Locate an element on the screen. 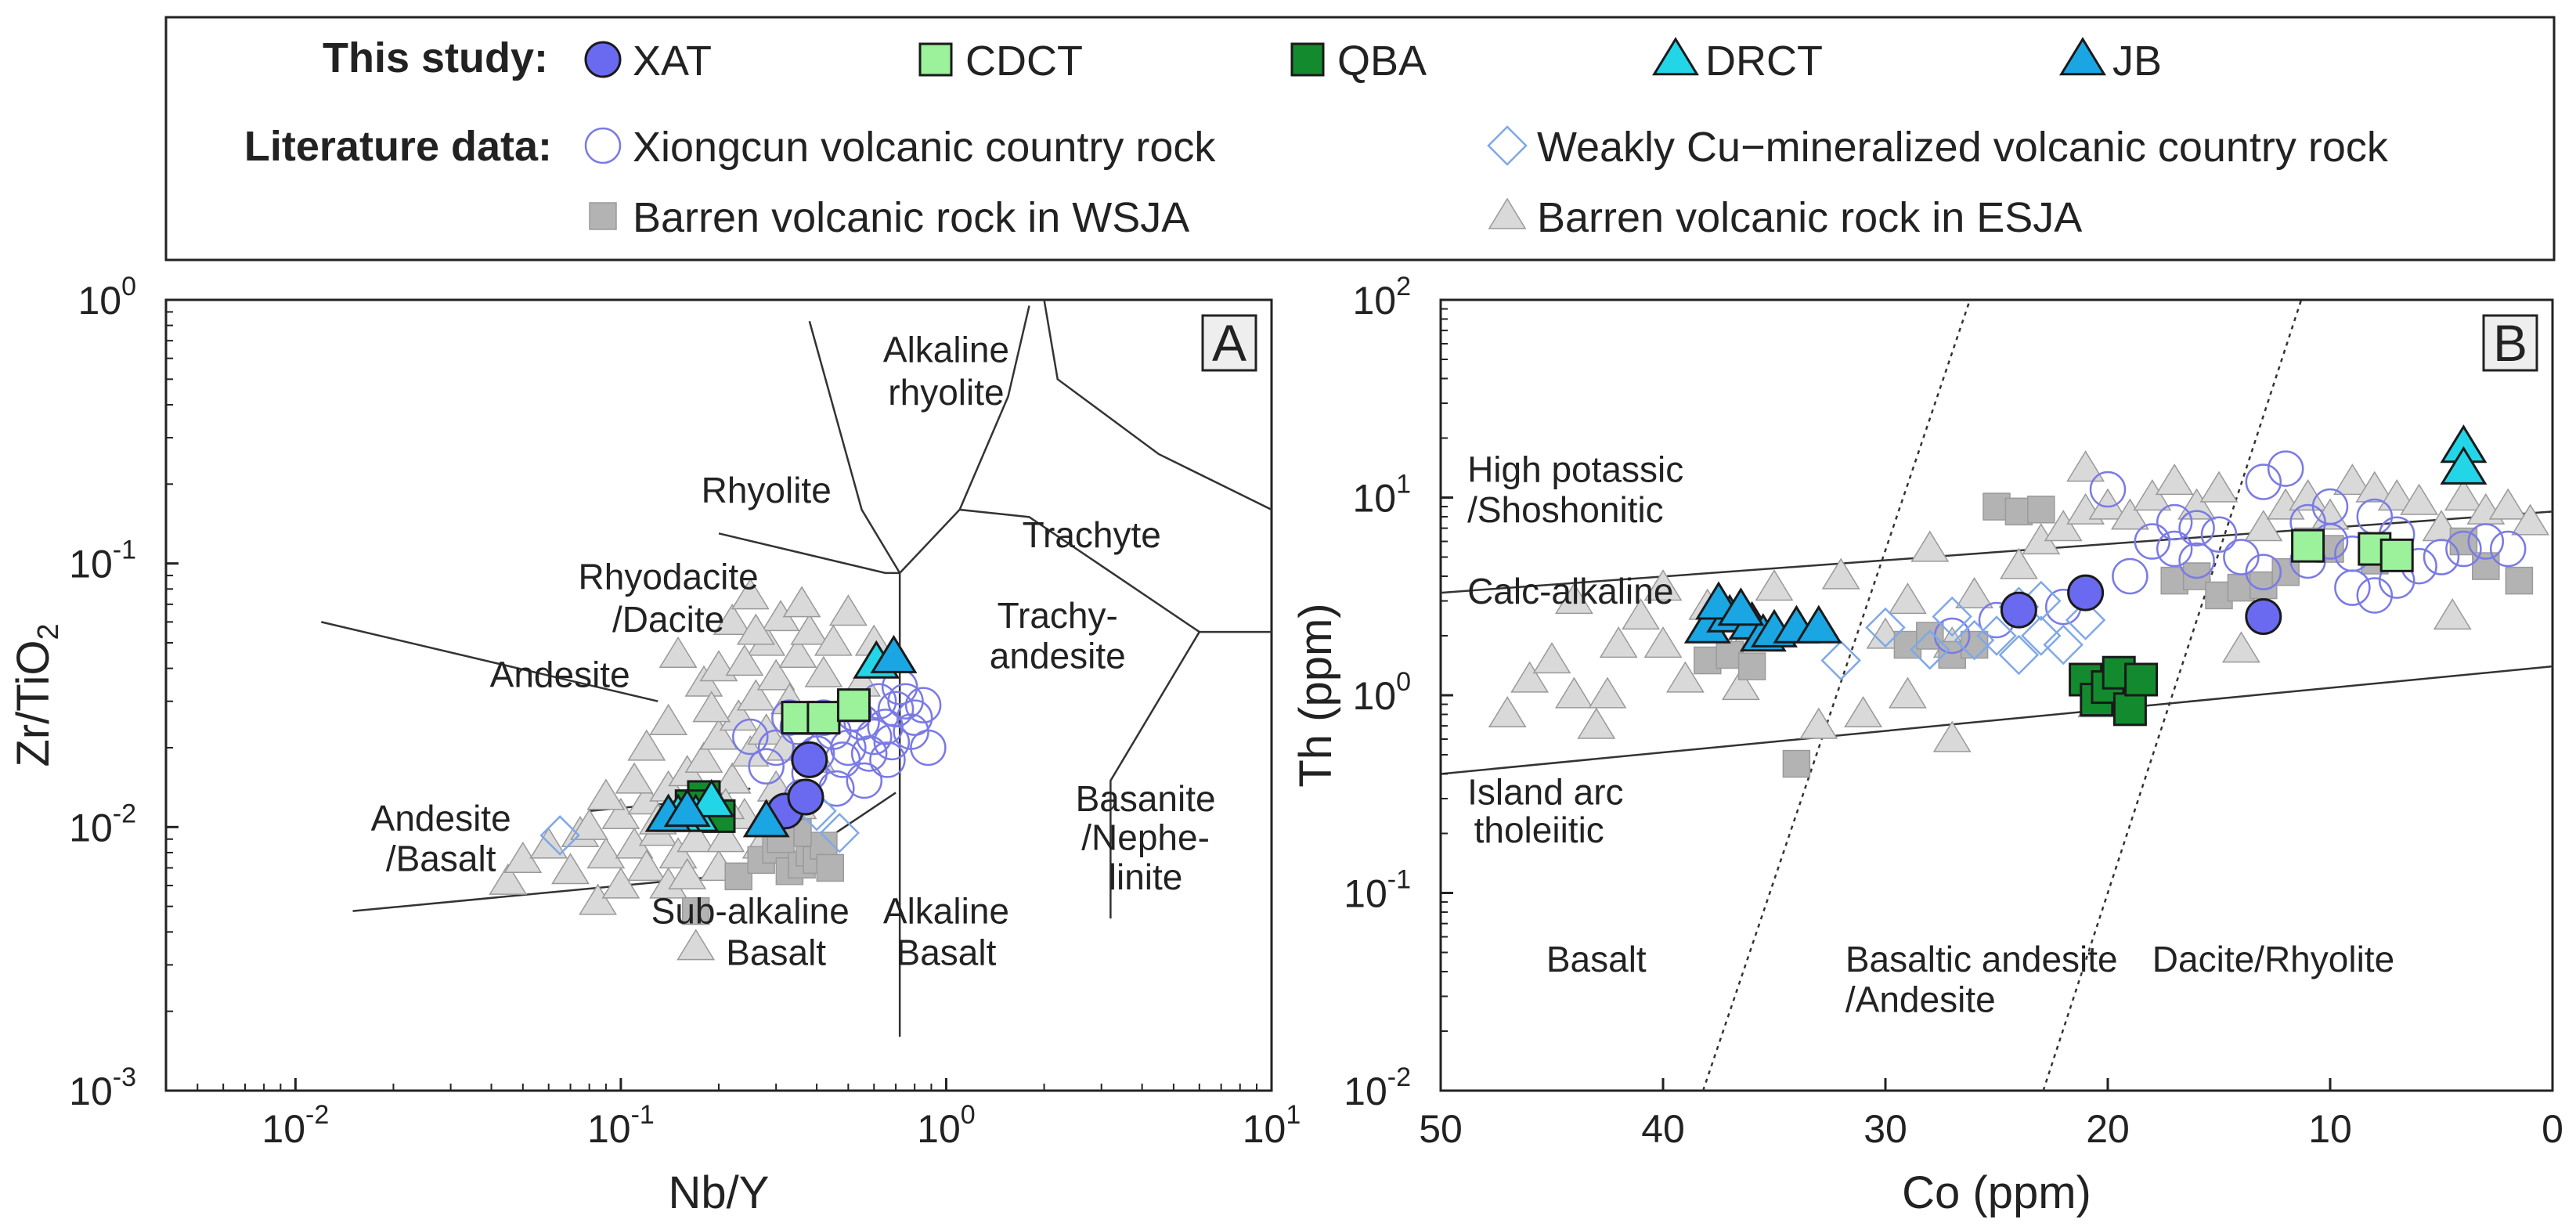 This screenshot has height=1230, width=2576. panel-a-letter-box is located at coordinates (1229, 343).